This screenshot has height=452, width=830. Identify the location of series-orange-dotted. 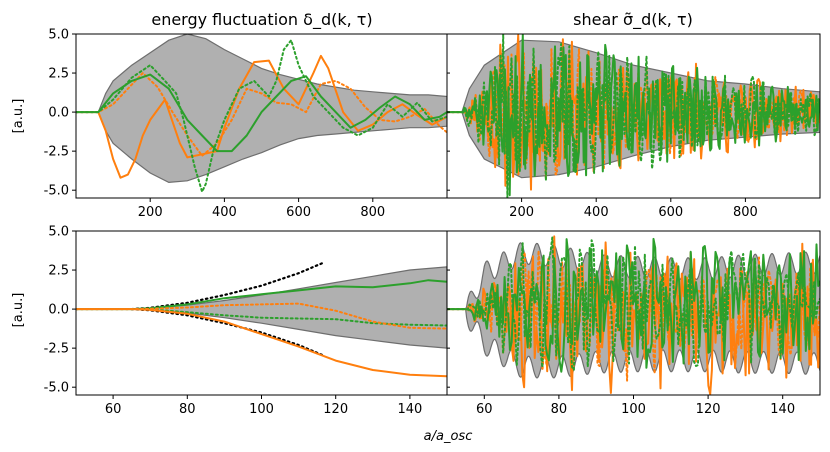
(261, 316).